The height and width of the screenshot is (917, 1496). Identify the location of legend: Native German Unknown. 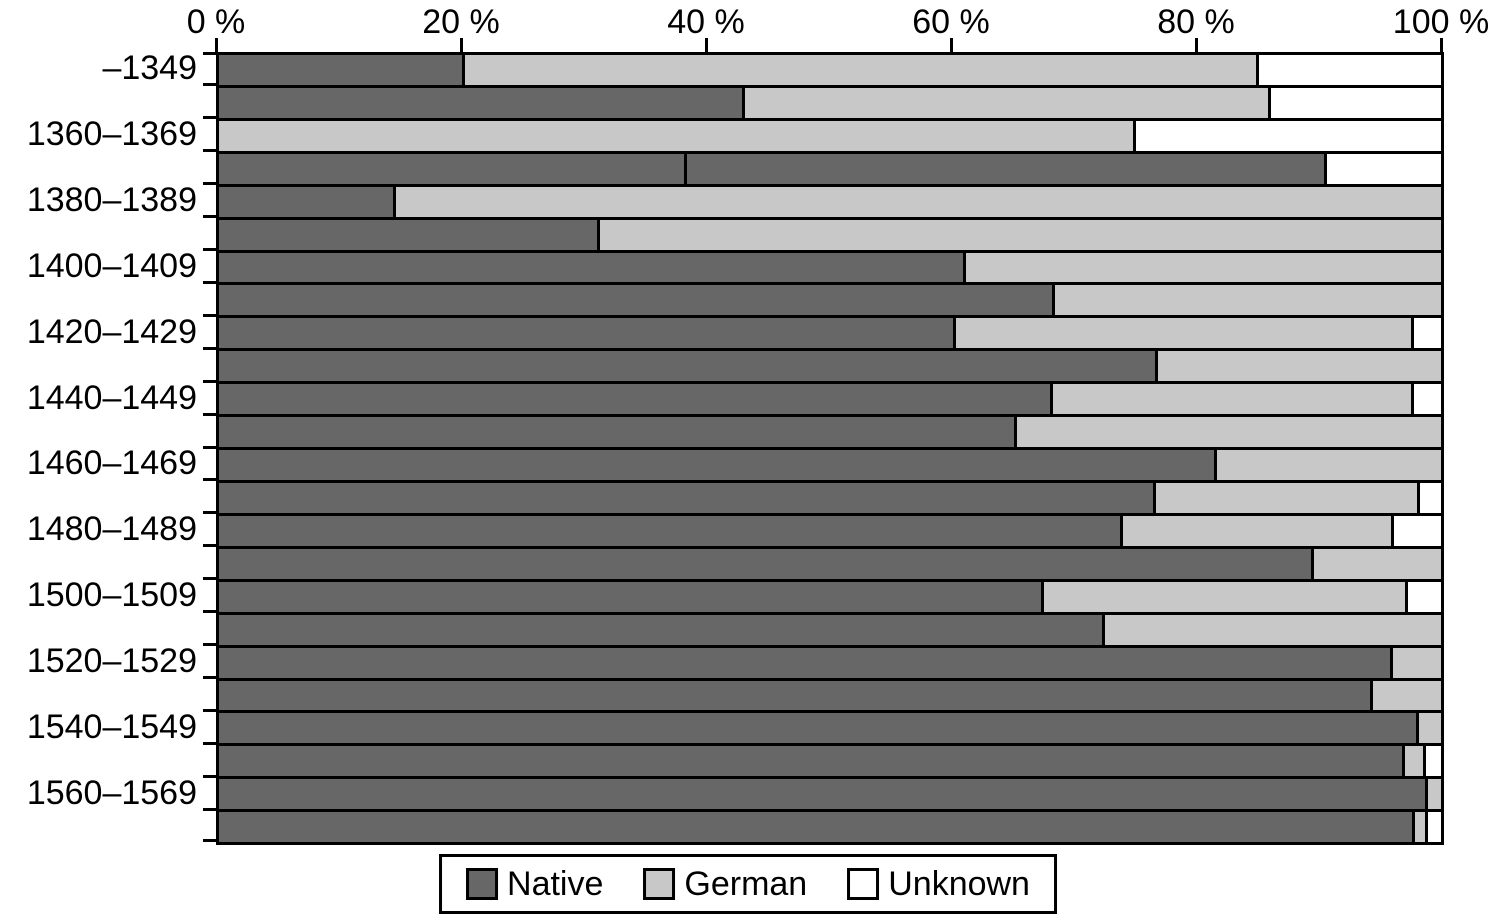
(748, 884).